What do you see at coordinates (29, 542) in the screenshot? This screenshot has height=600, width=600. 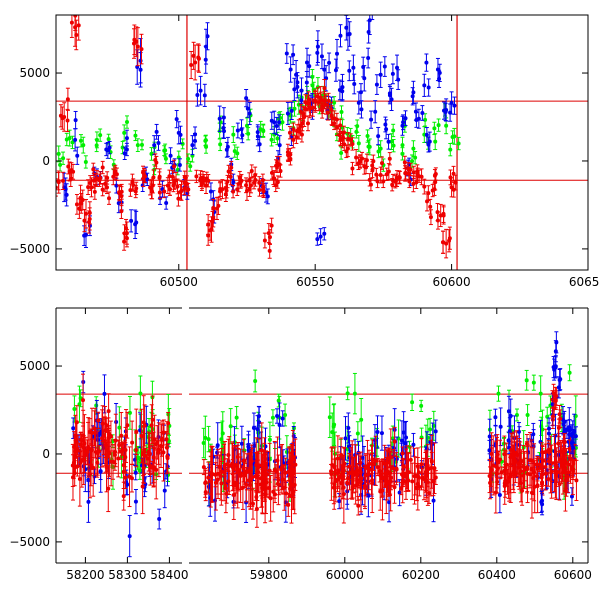 I see `bottom-ytick-label: −5000` at bounding box center [29, 542].